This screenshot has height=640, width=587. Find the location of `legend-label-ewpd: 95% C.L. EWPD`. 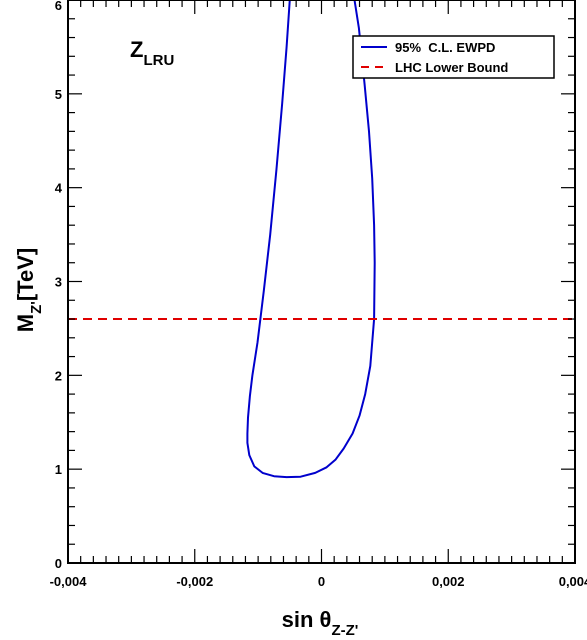

legend-label-ewpd: 95% C.L. EWPD is located at coordinates (445, 47).